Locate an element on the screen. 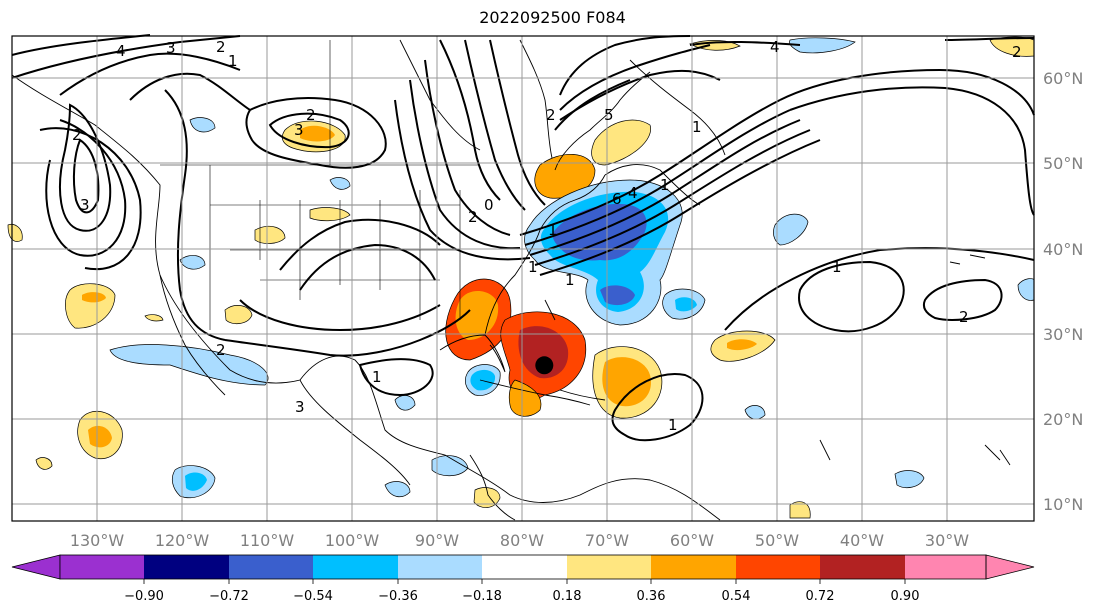  lat-tick-label: 30°N is located at coordinates (1063, 334).